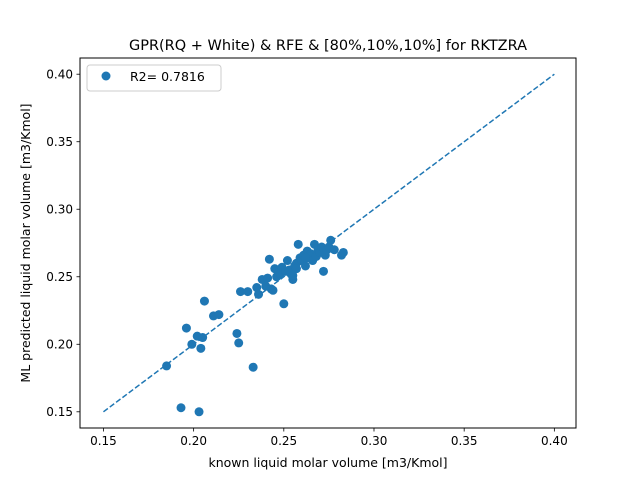 This screenshot has height=480, width=640. Describe the element at coordinates (329, 438) in the screenshot. I see `x-axis-ticks: 0.15 0.20 0.25 0.30 0.35 0.40` at that location.